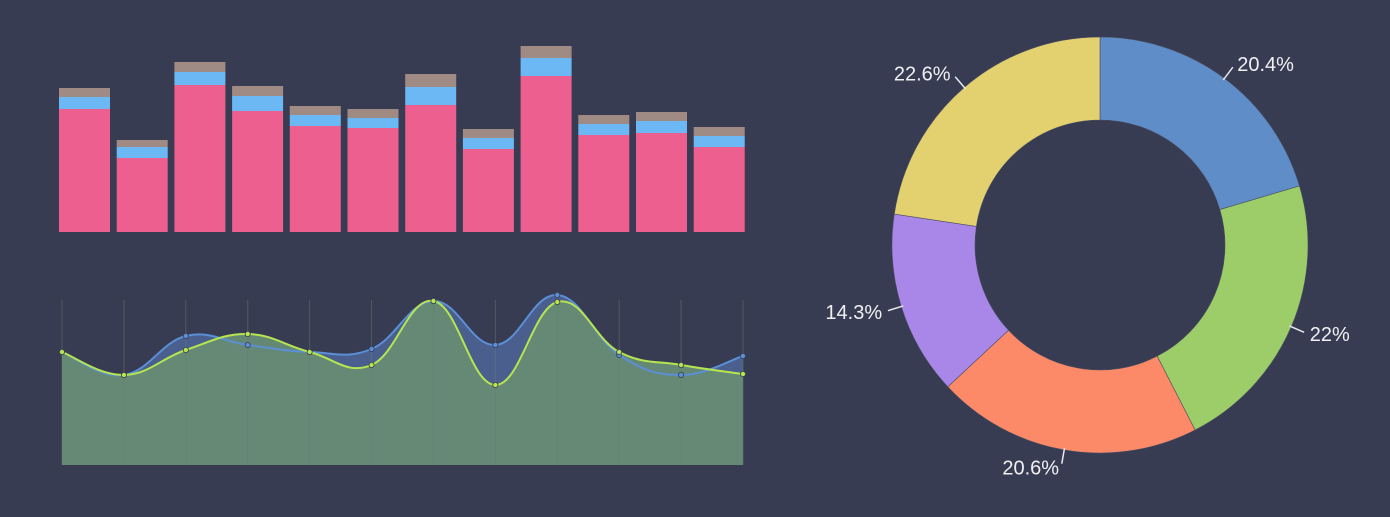 This screenshot has width=1390, height=517. Describe the element at coordinates (1330, 335) in the screenshot. I see `slice-label: 22%` at that location.